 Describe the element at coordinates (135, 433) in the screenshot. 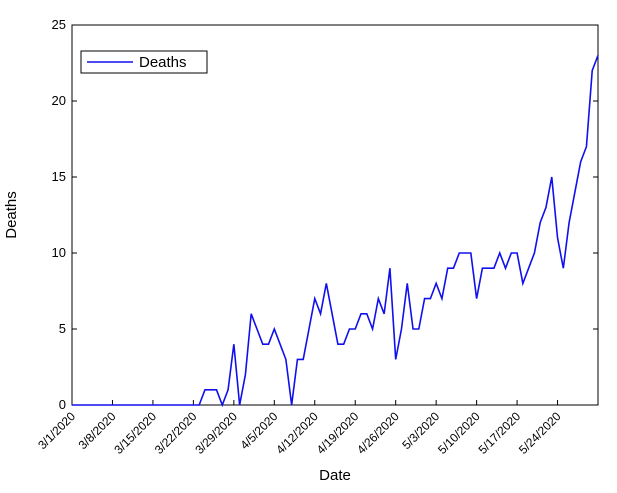

I see `x-tick-label: 3/15/2020` at that location.